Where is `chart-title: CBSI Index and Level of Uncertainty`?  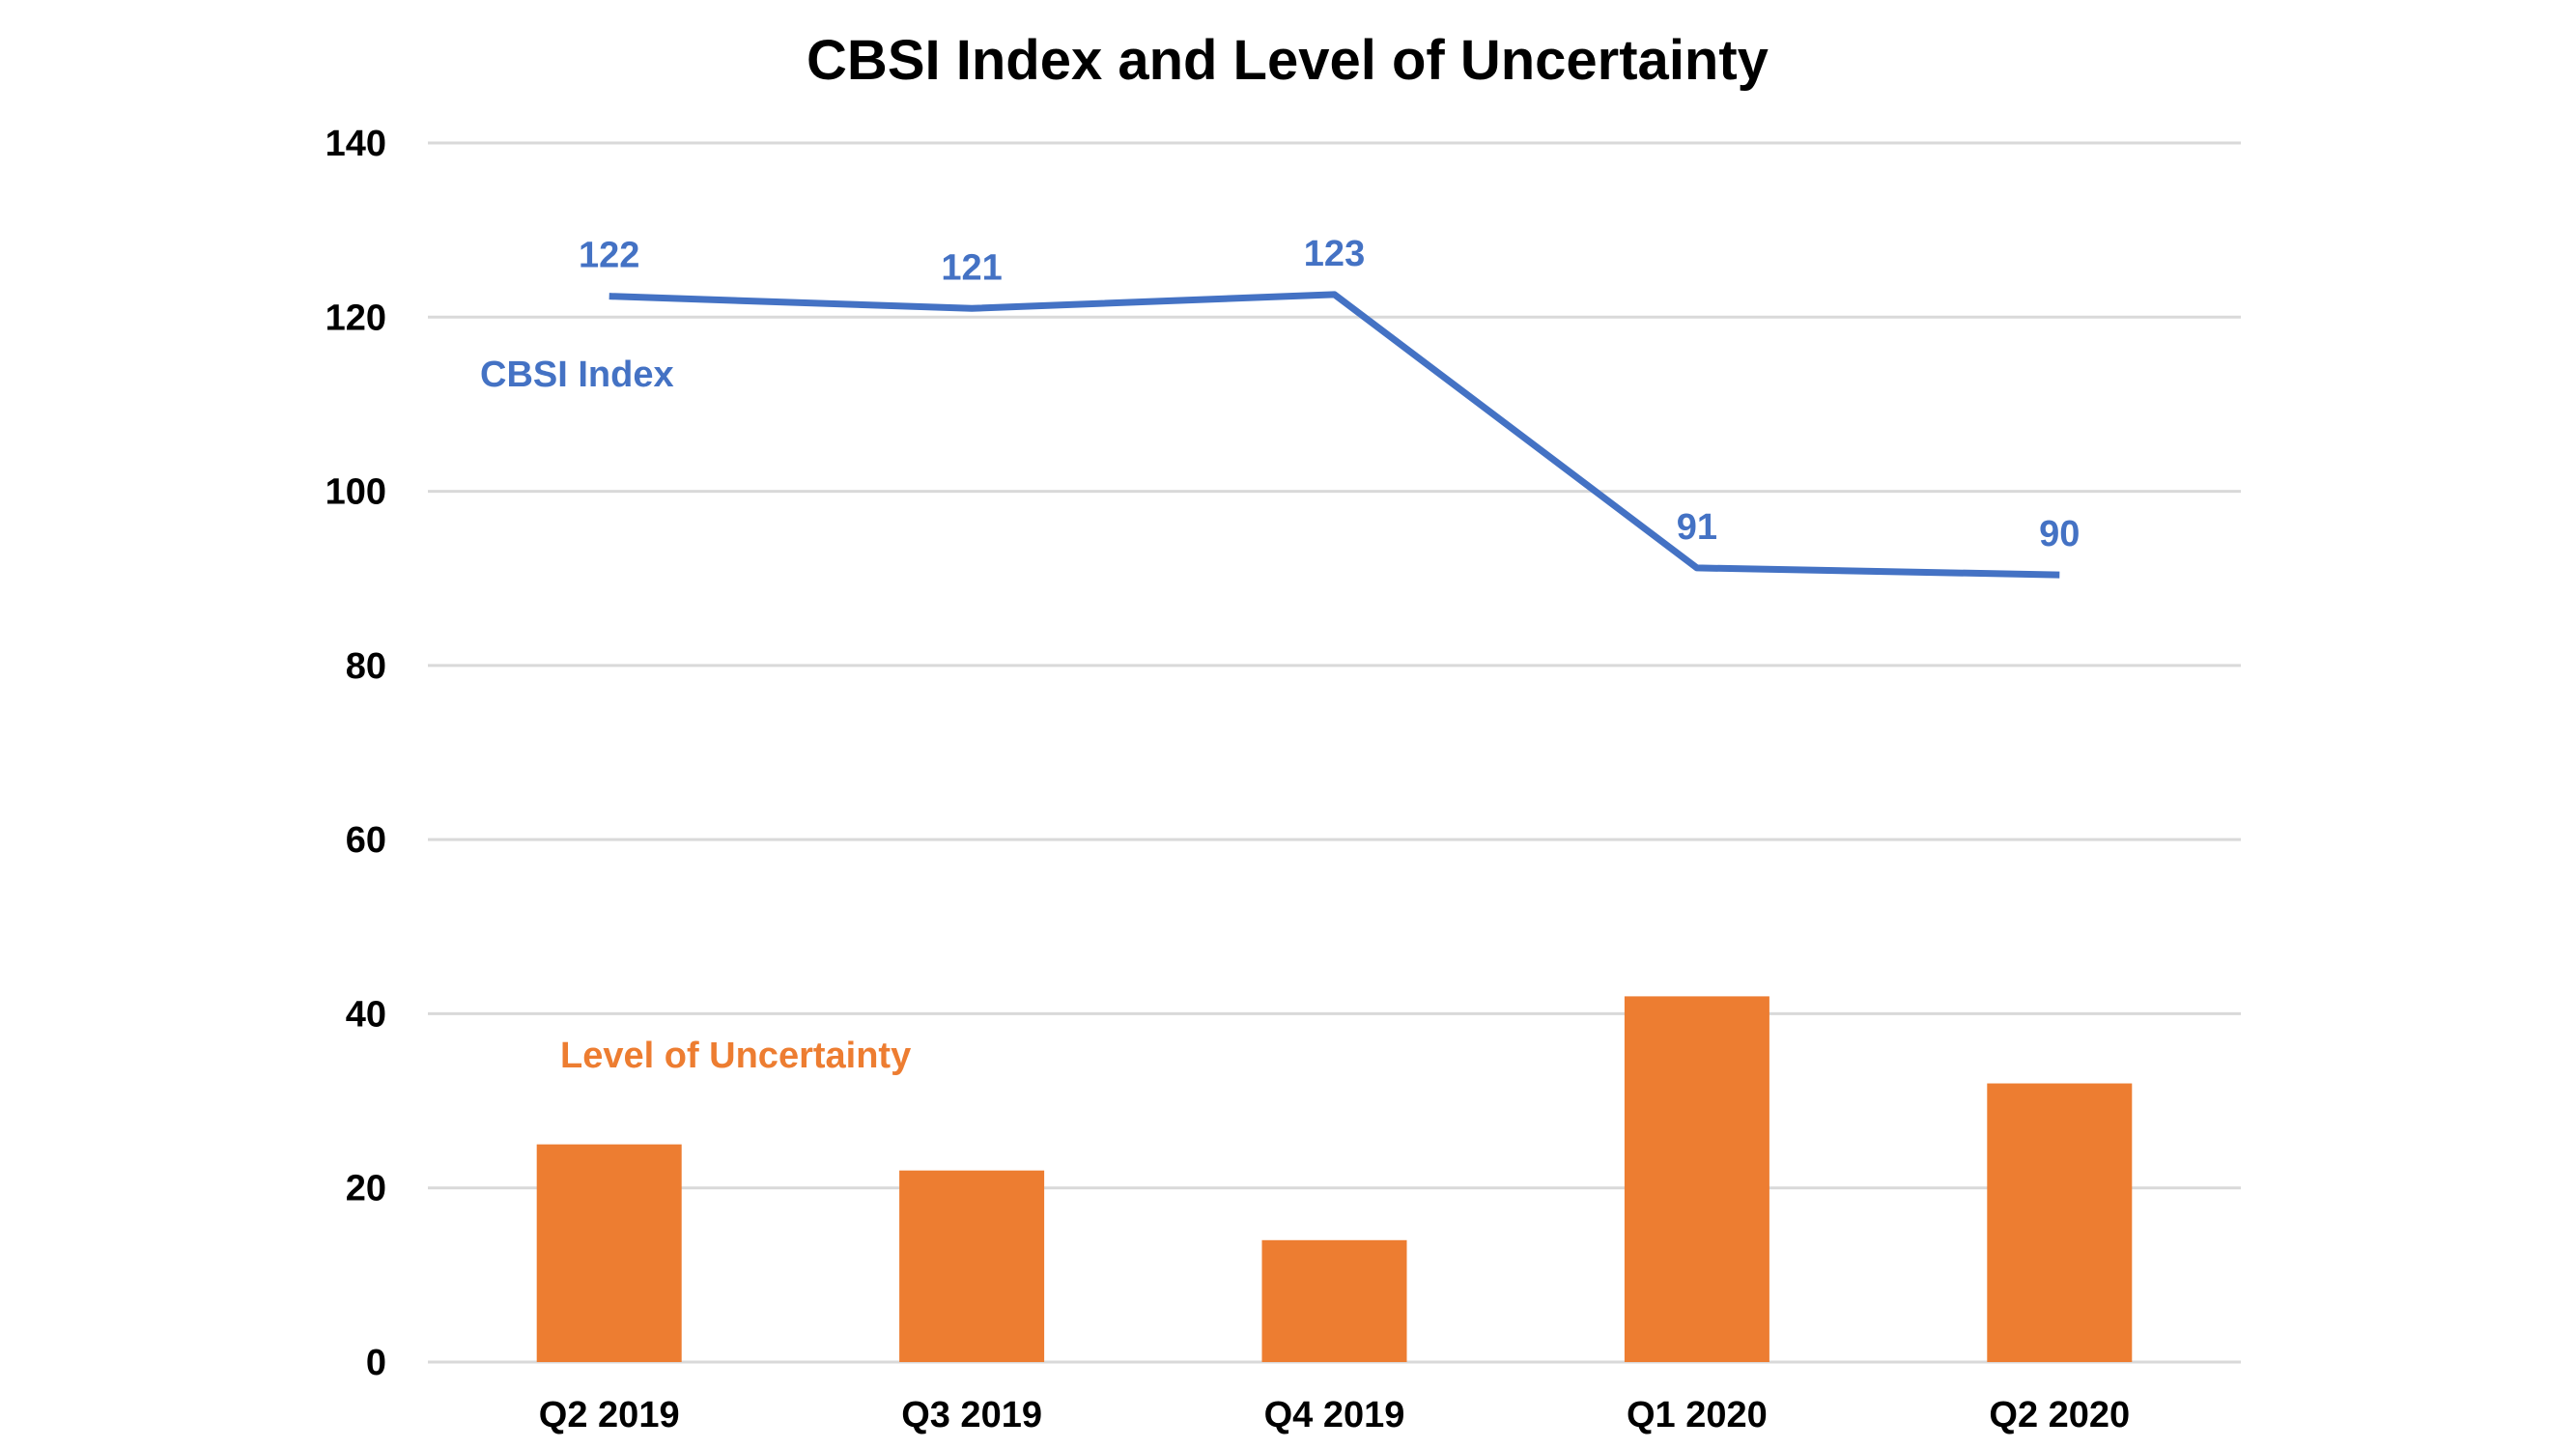
chart-title: CBSI Index and Level of Uncertainty is located at coordinates (1288, 60).